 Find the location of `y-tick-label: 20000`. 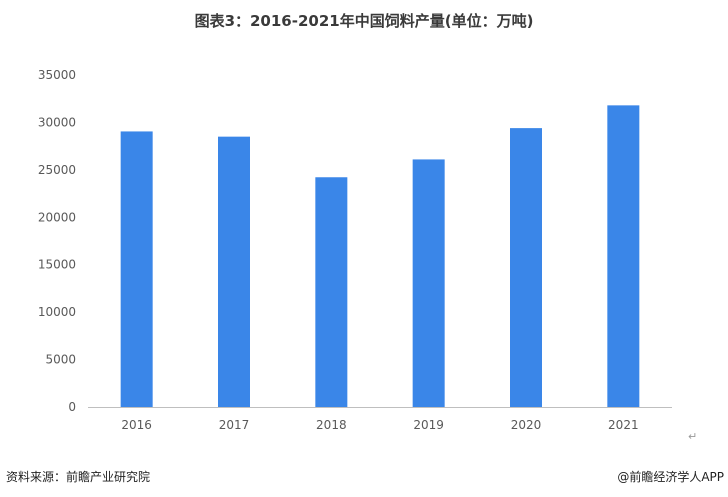

y-tick-label: 20000 is located at coordinates (57, 217).